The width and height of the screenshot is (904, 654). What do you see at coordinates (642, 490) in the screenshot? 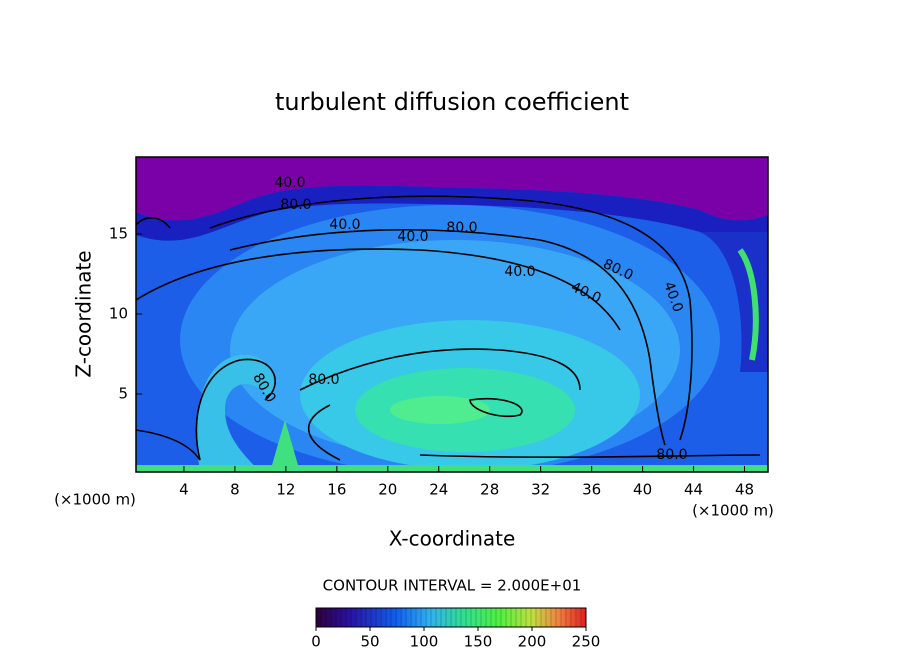
I see `x-tick-label: 40` at bounding box center [642, 490].